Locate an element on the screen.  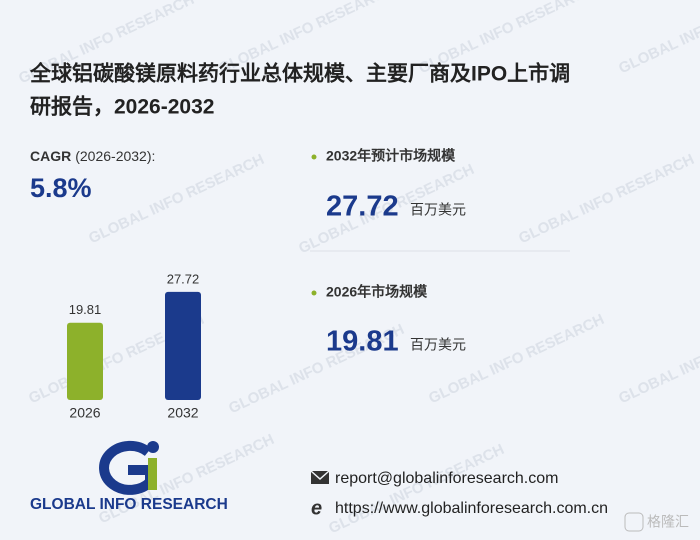
website: https://www.globalinforesearch.com.cn is located at coordinates (471, 508).